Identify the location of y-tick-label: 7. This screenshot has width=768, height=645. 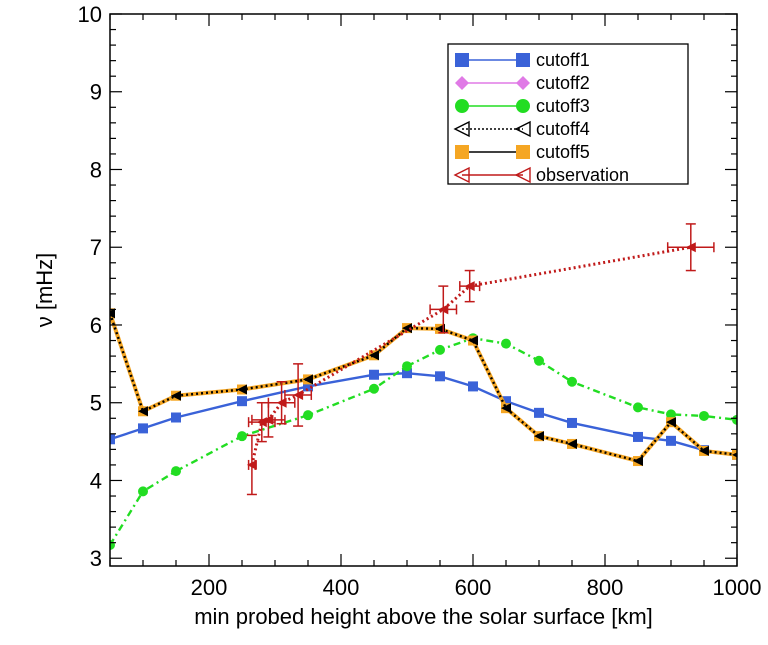
(96, 247).